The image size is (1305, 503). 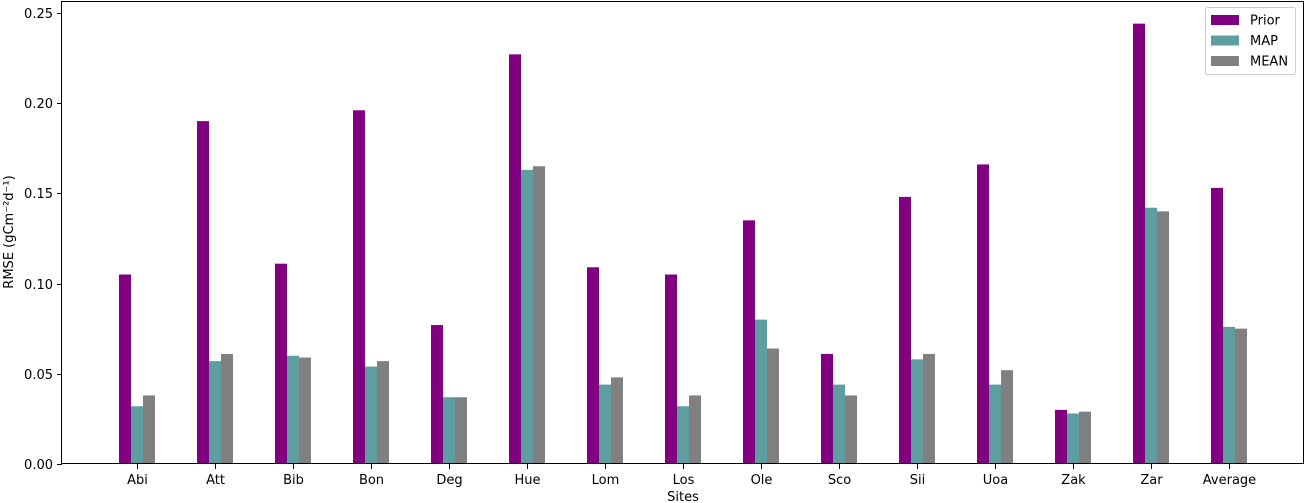 I want to click on y-tick-label: 0.00, so click(x=38, y=465).